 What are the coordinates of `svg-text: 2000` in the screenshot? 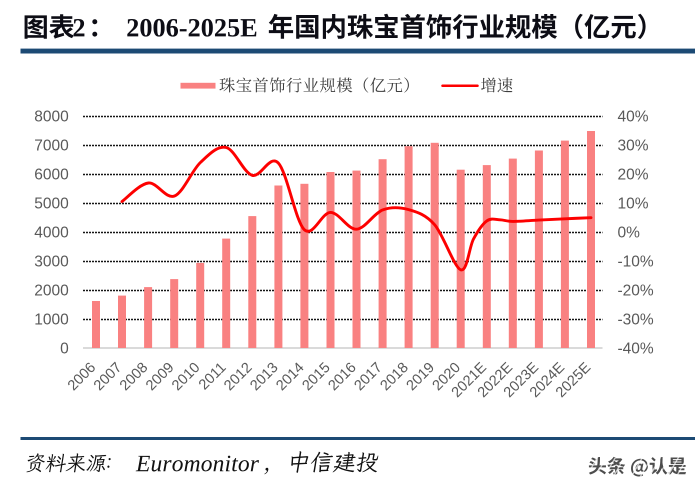 It's located at (51, 290).